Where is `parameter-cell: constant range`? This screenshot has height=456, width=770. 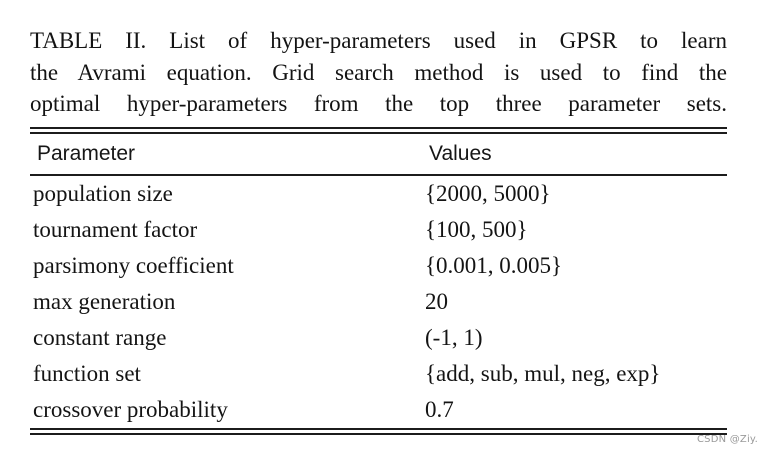 parameter-cell: constant range is located at coordinates (100, 337).